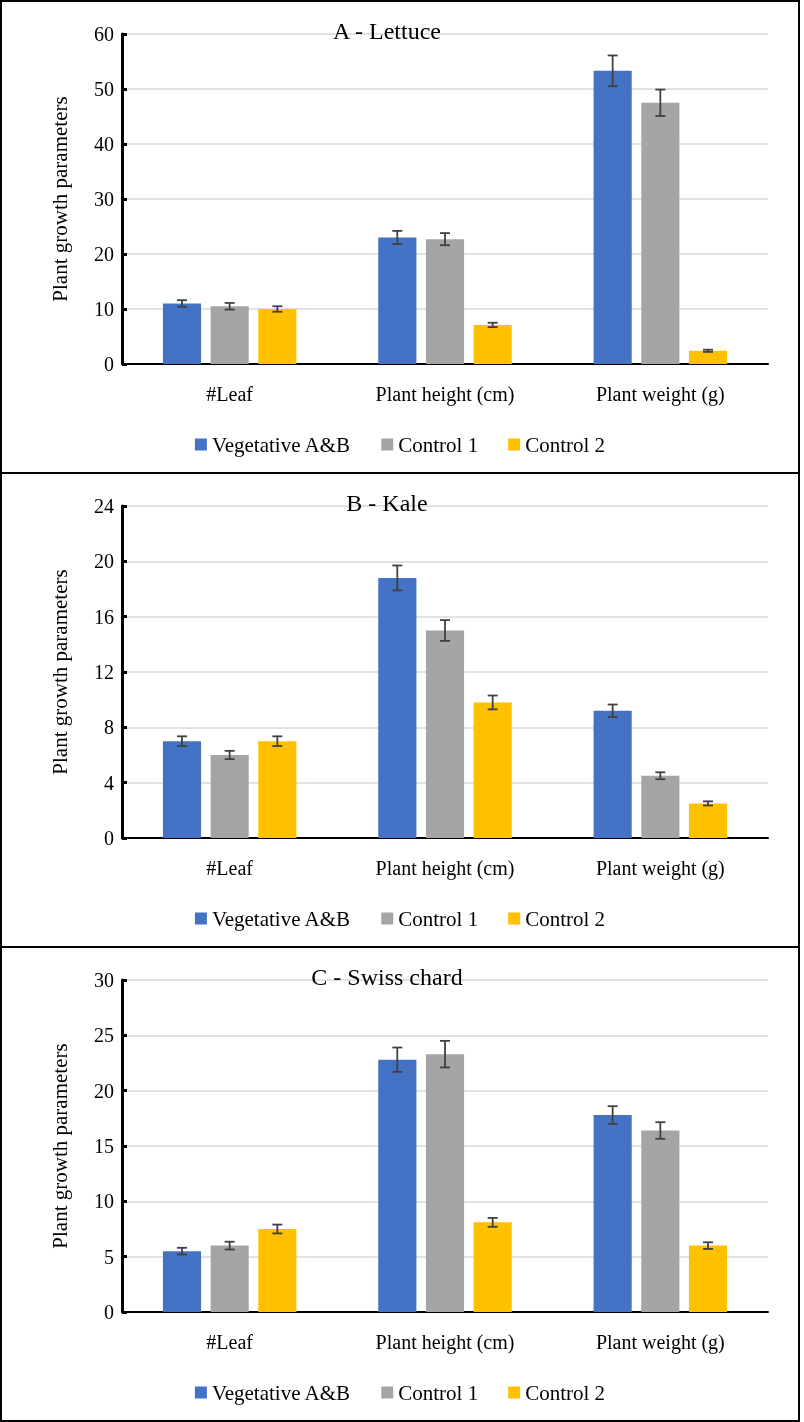 Image resolution: width=804 pixels, height=1422 pixels. I want to click on y-tick-label: 16, so click(104, 616).